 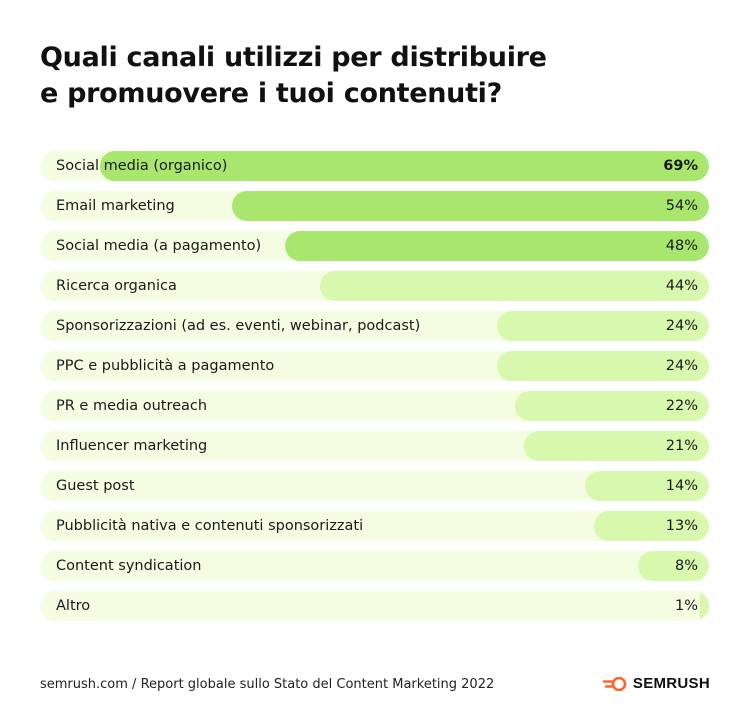 What do you see at coordinates (614, 683) in the screenshot?
I see `semrush-flame-icon` at bounding box center [614, 683].